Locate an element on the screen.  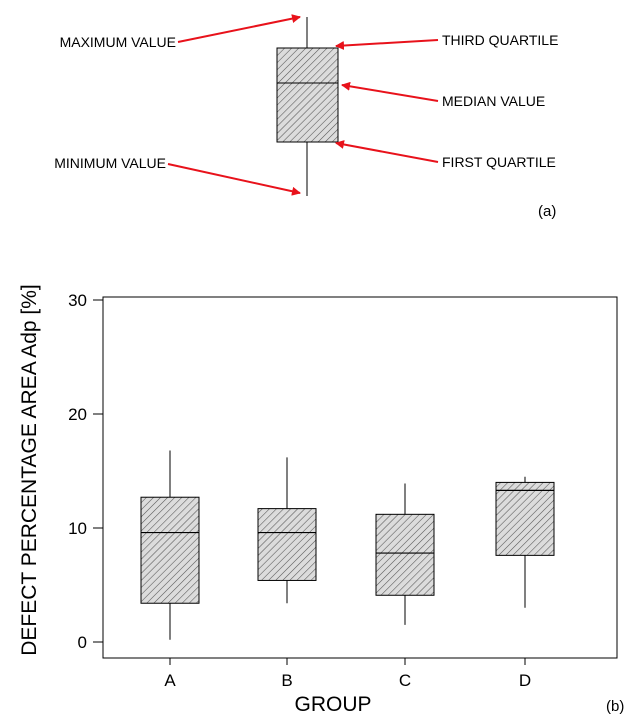
box-B is located at coordinates (287, 530).